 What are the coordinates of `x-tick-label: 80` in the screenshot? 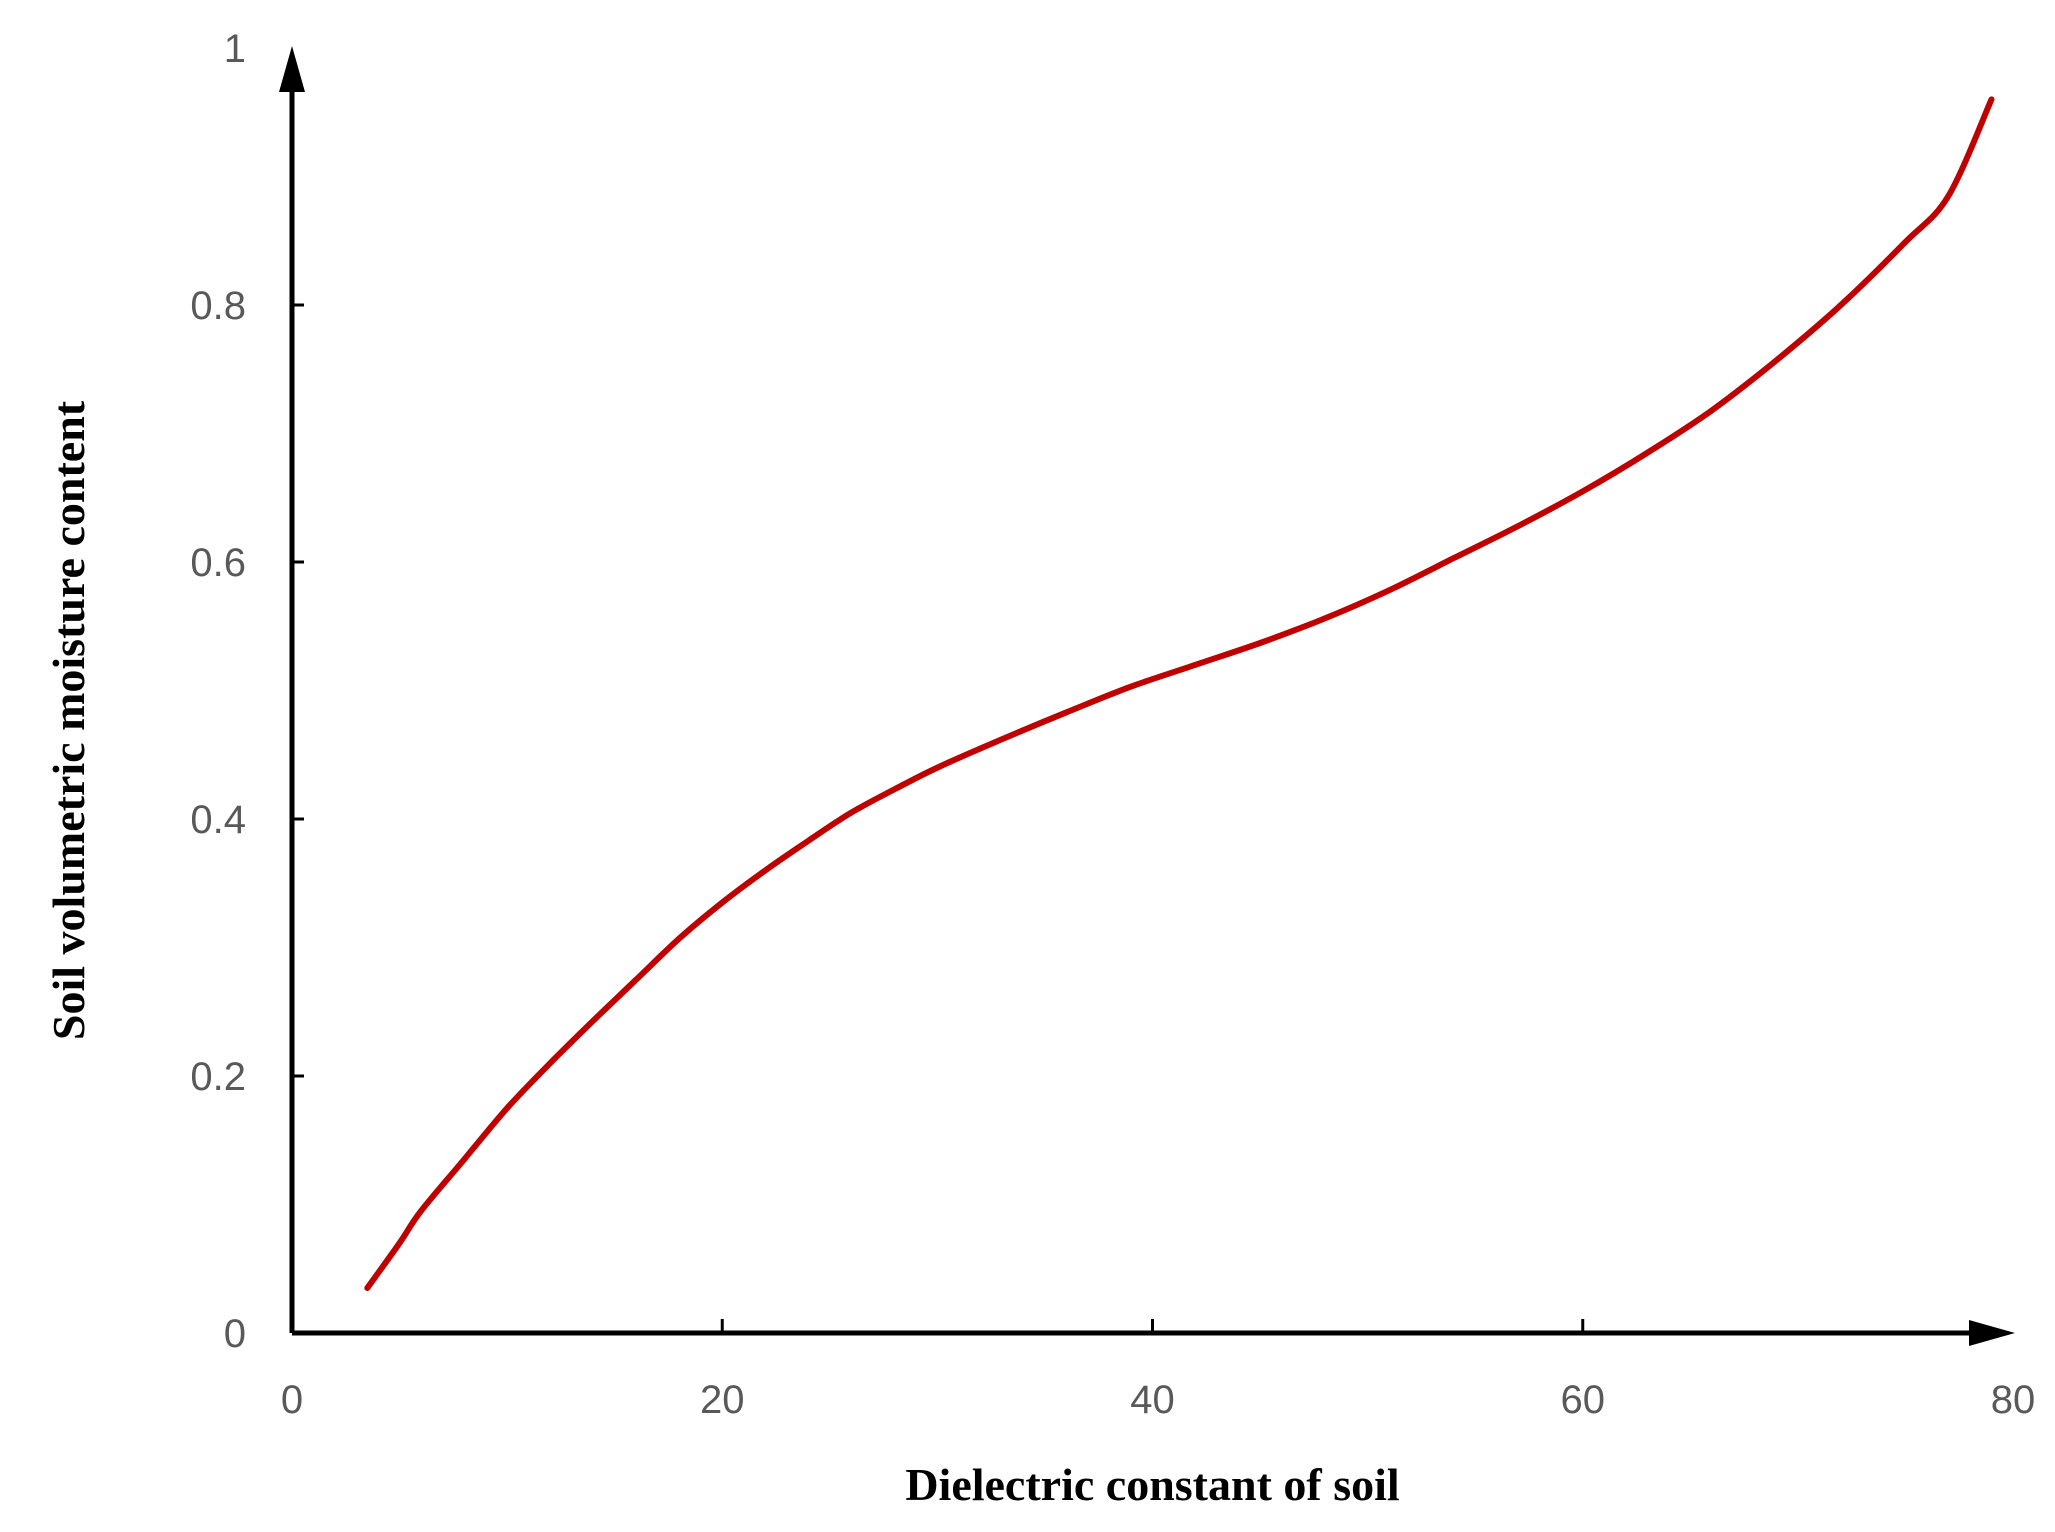 It's located at (2013, 1400).